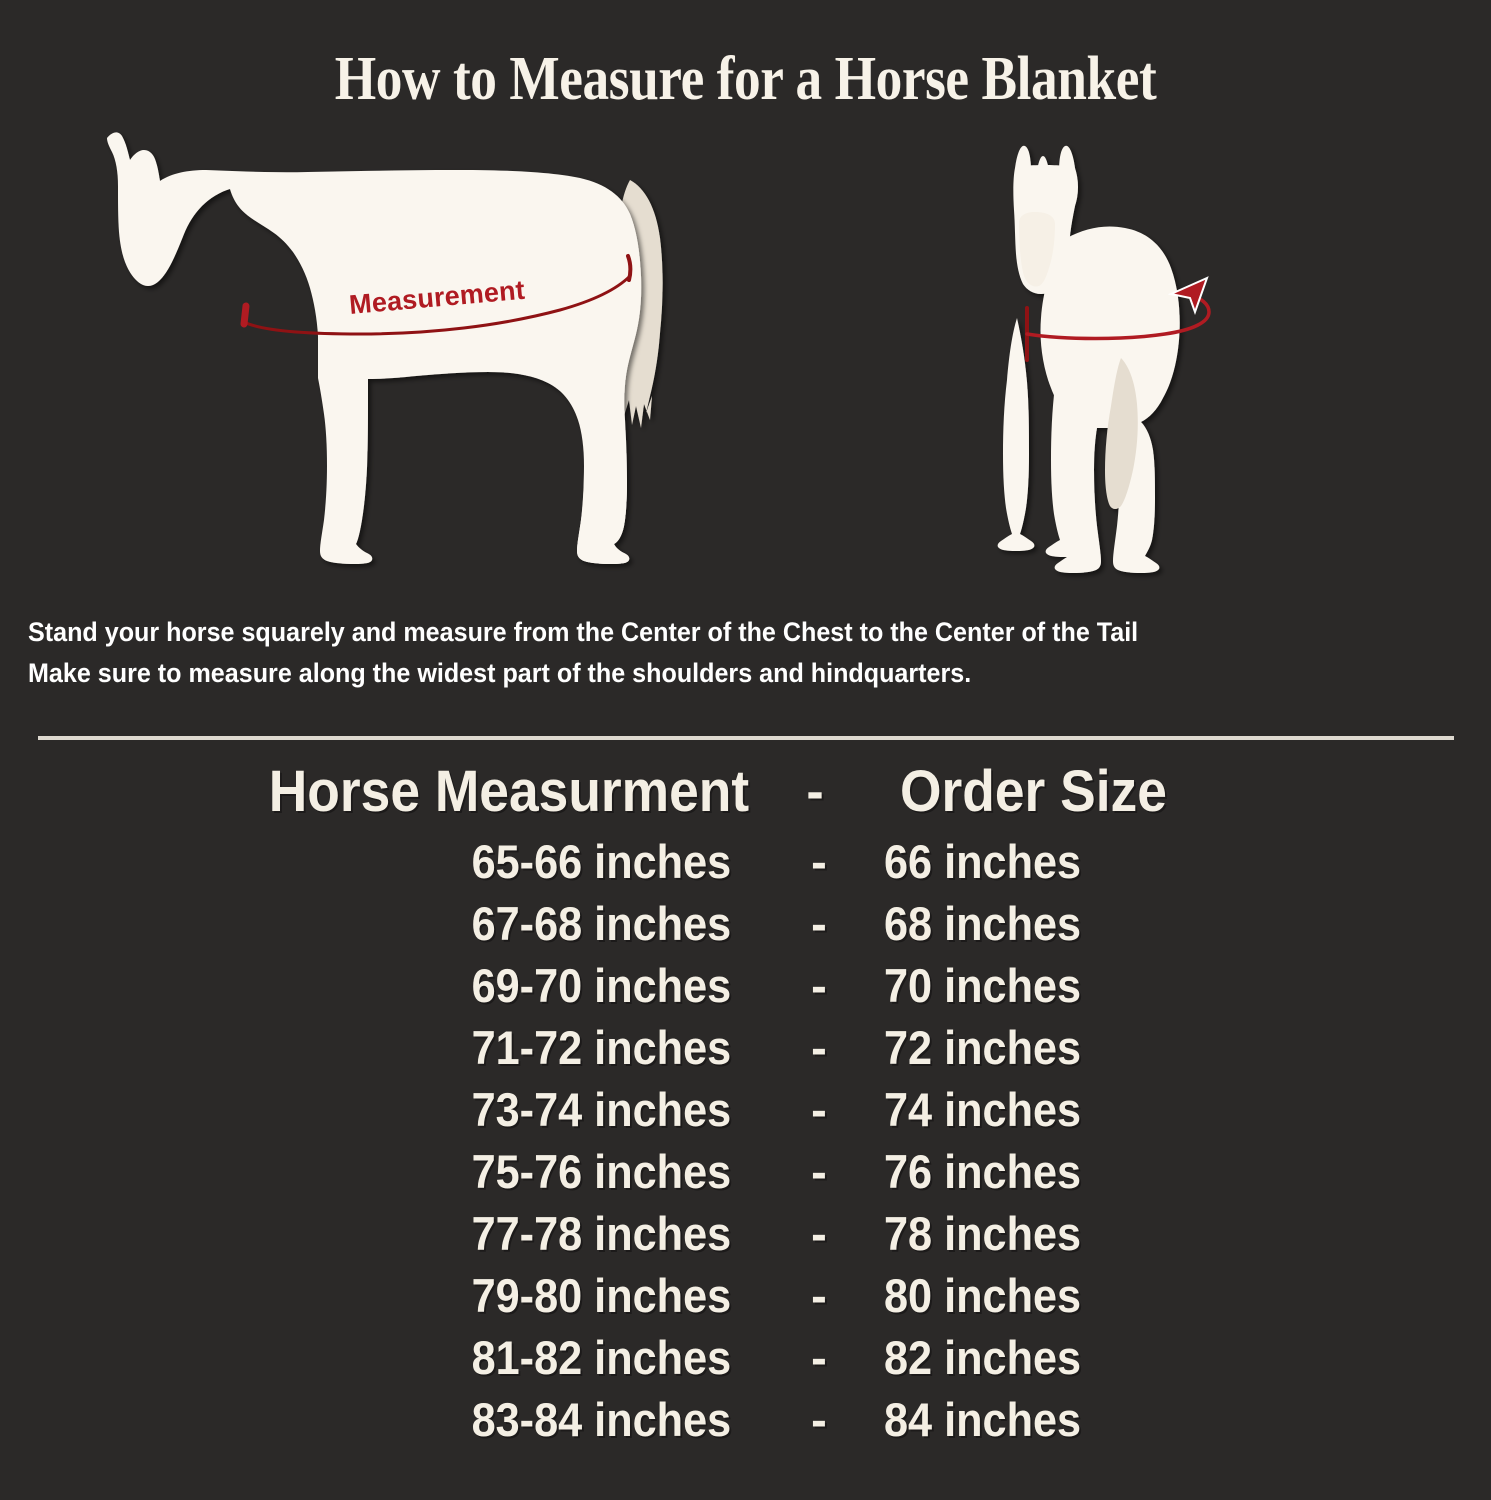  What do you see at coordinates (508, 791) in the screenshot?
I see `header-measurement: Horse Measurment` at bounding box center [508, 791].